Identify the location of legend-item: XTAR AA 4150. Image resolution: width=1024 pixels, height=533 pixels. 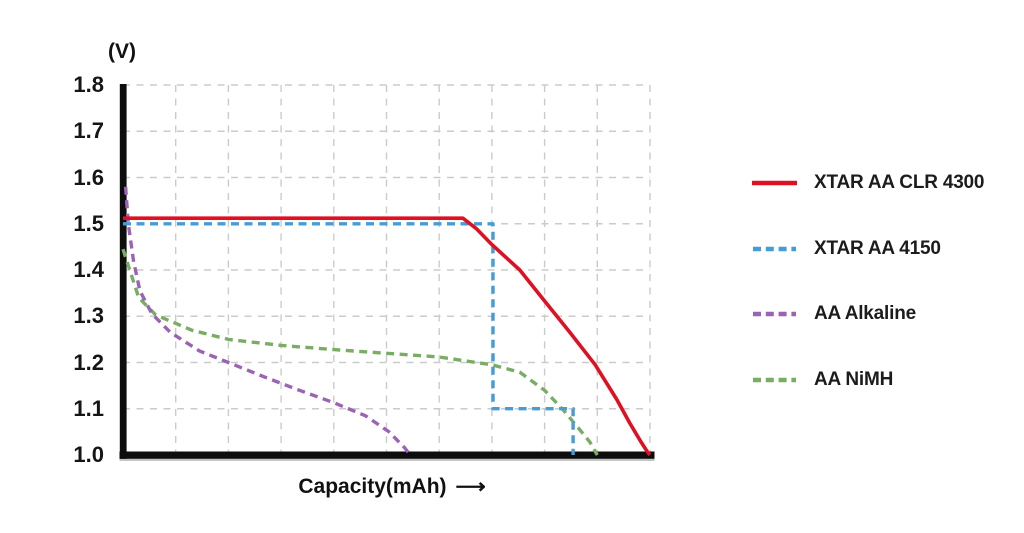
(846, 249).